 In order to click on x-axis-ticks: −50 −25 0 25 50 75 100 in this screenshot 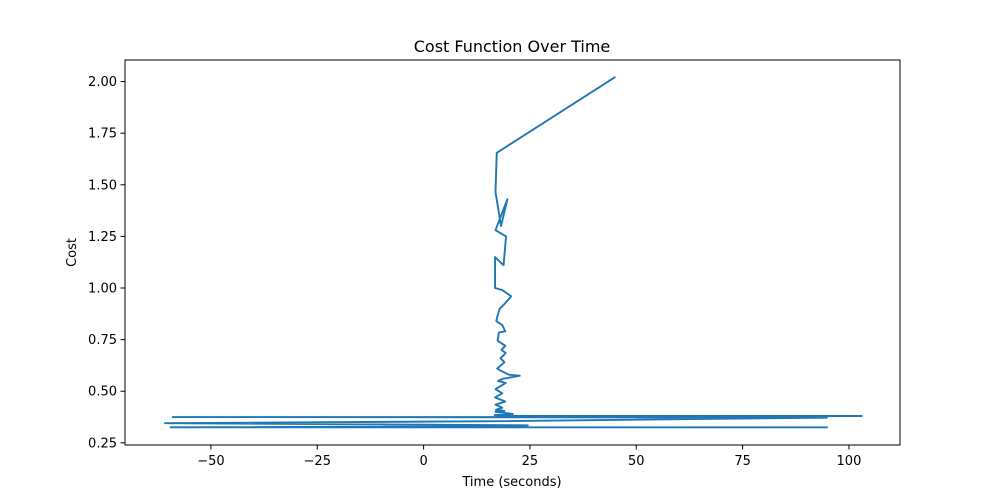, I will do `click(529, 457)`.